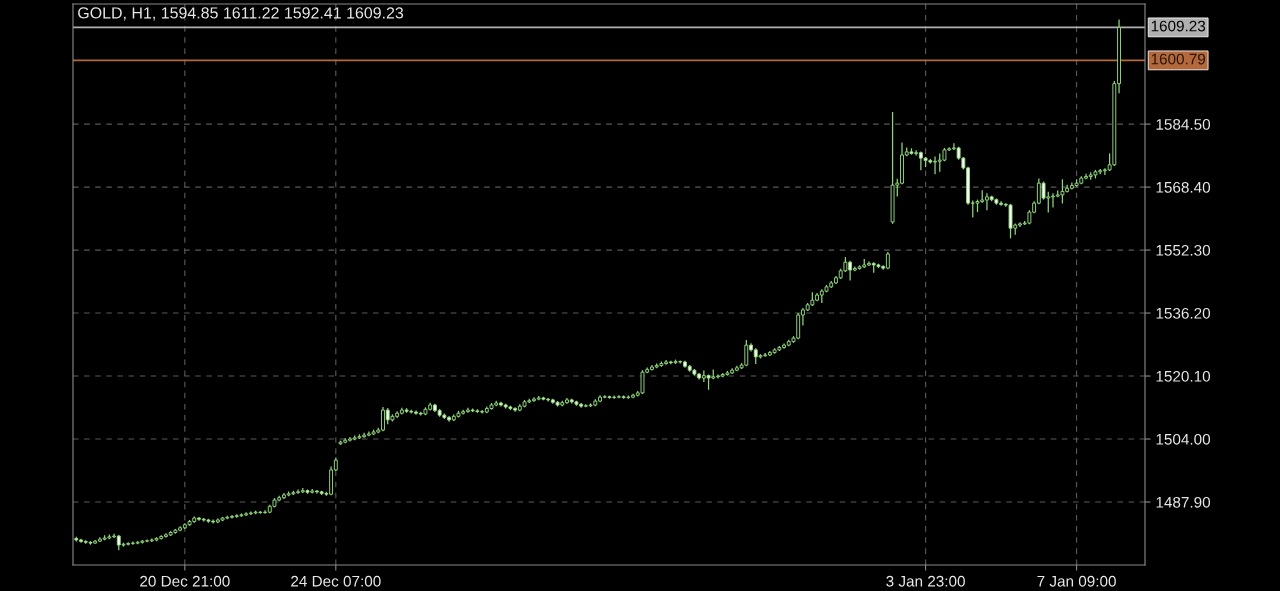 This screenshot has height=591, width=1280. I want to click on y-tick-label: 1487.90, so click(1183, 502).